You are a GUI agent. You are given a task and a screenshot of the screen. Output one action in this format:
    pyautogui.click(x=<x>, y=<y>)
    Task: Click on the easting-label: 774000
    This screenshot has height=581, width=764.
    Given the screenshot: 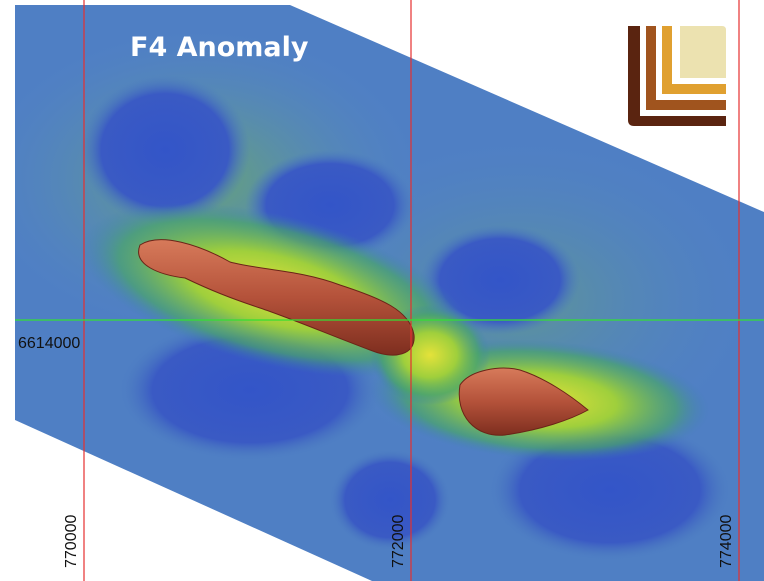 What is the action you would take?
    pyautogui.click(x=726, y=541)
    